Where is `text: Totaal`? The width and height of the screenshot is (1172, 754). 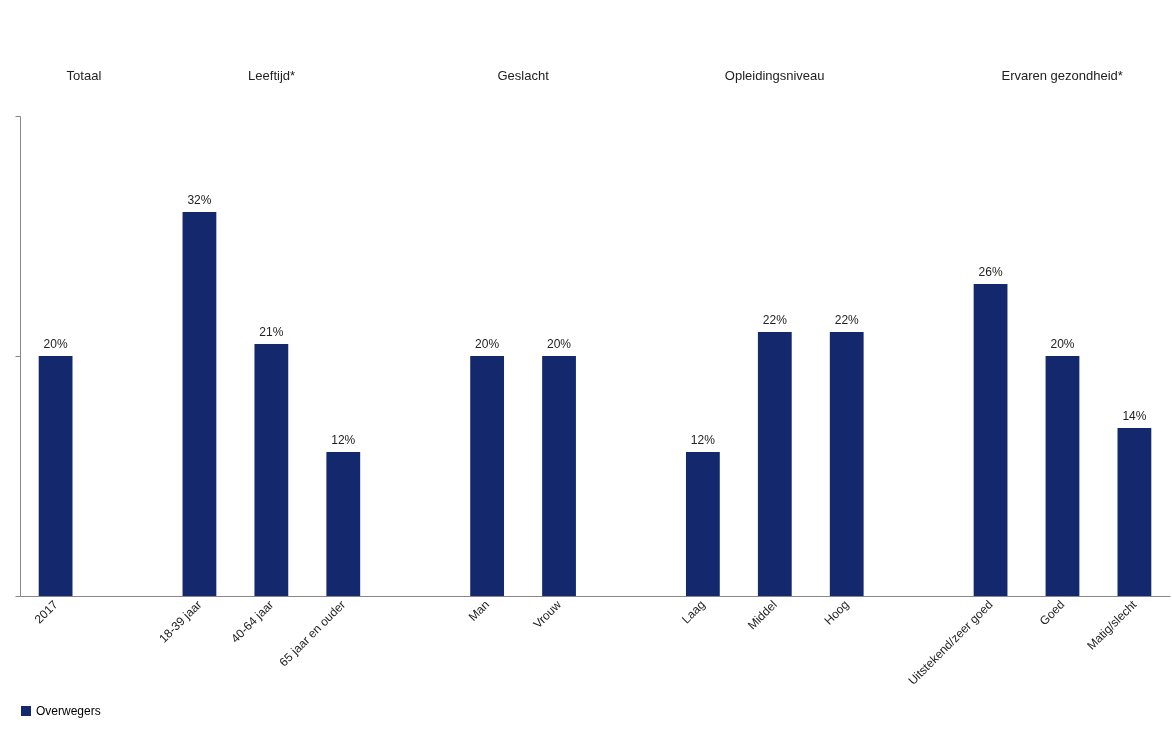
text: Totaal is located at coordinates (84, 75).